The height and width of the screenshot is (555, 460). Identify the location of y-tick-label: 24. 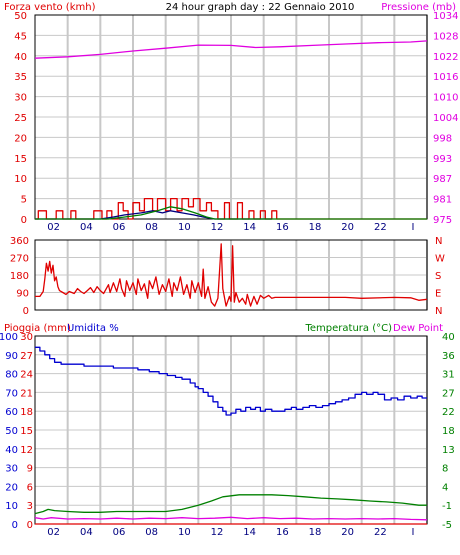
(26, 375).